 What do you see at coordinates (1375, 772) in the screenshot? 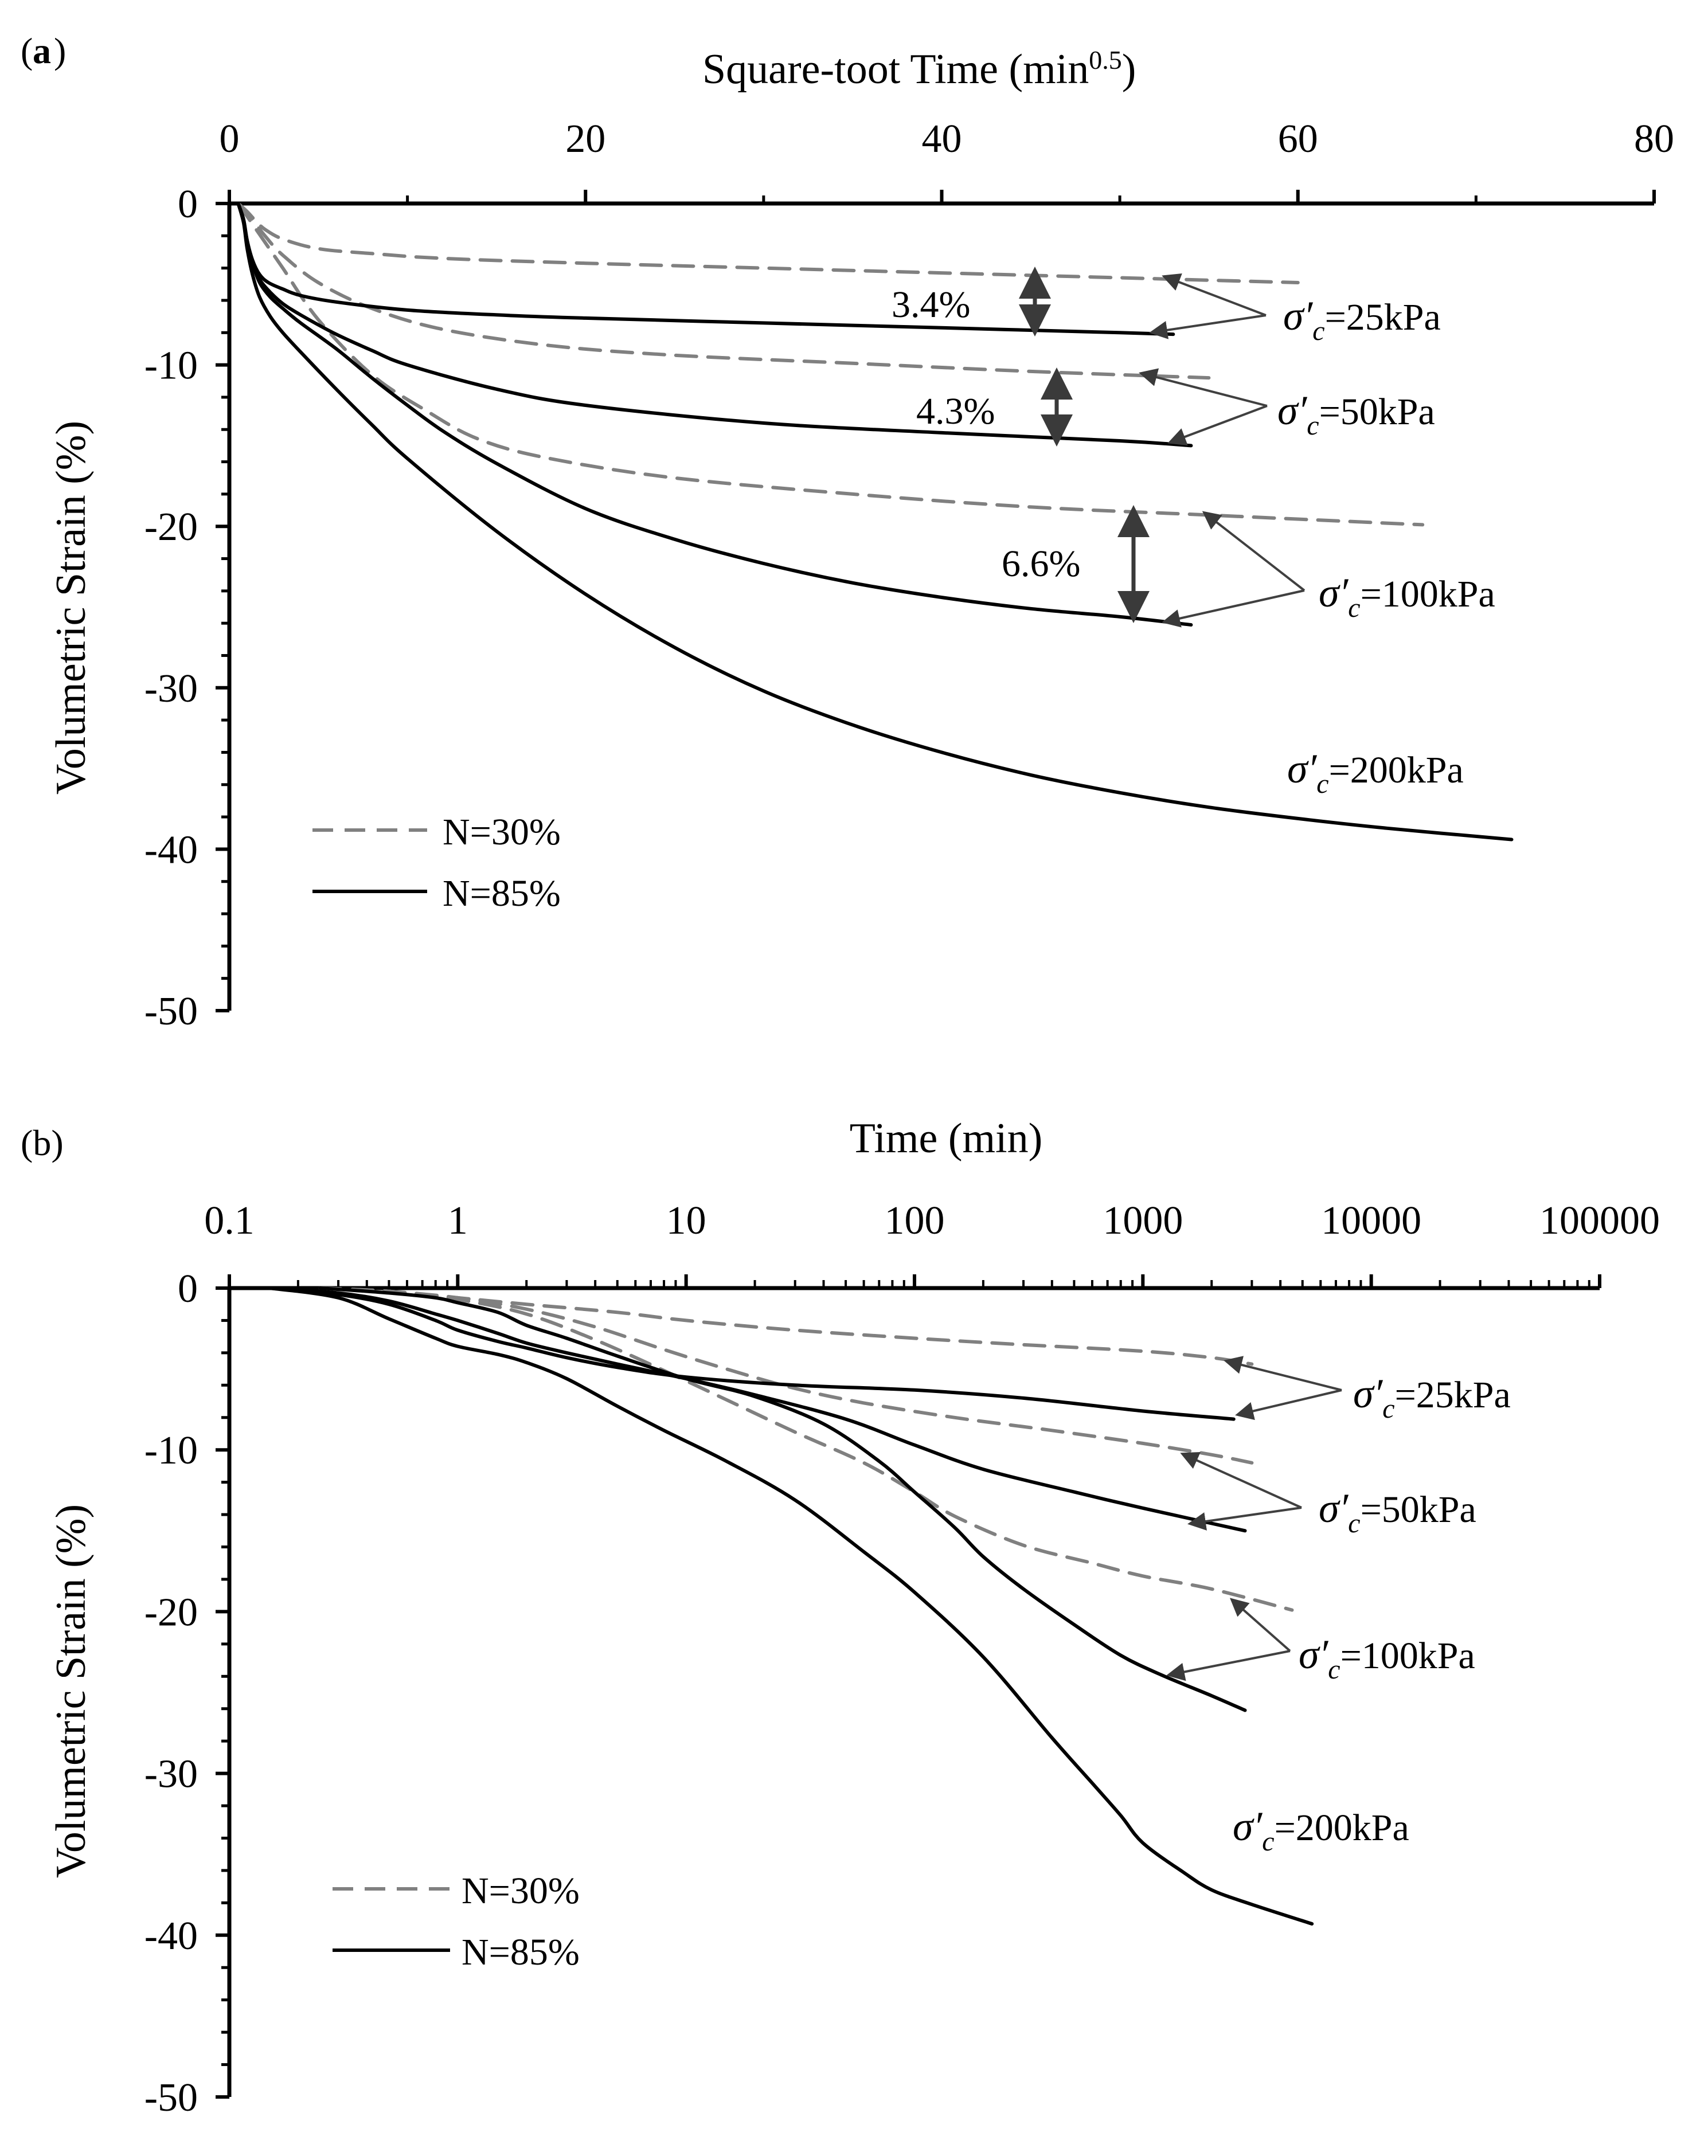
I see `panel-a-label-200kpa: σ′c=200kPa` at bounding box center [1375, 772].